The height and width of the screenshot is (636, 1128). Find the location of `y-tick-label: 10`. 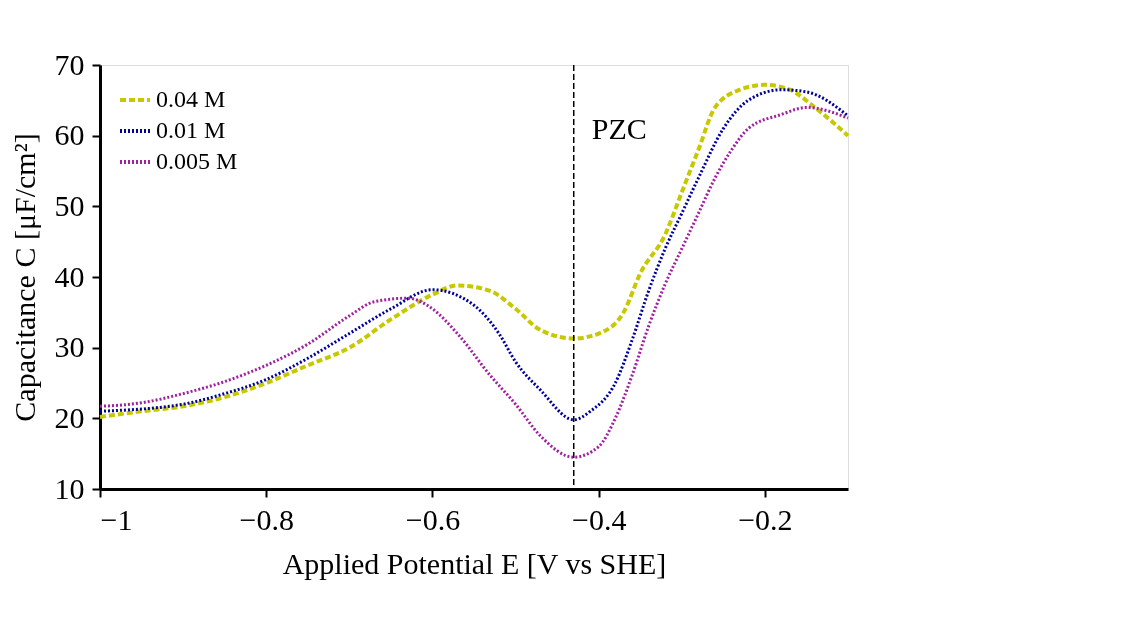

y-tick-label: 10 is located at coordinates (69, 488).